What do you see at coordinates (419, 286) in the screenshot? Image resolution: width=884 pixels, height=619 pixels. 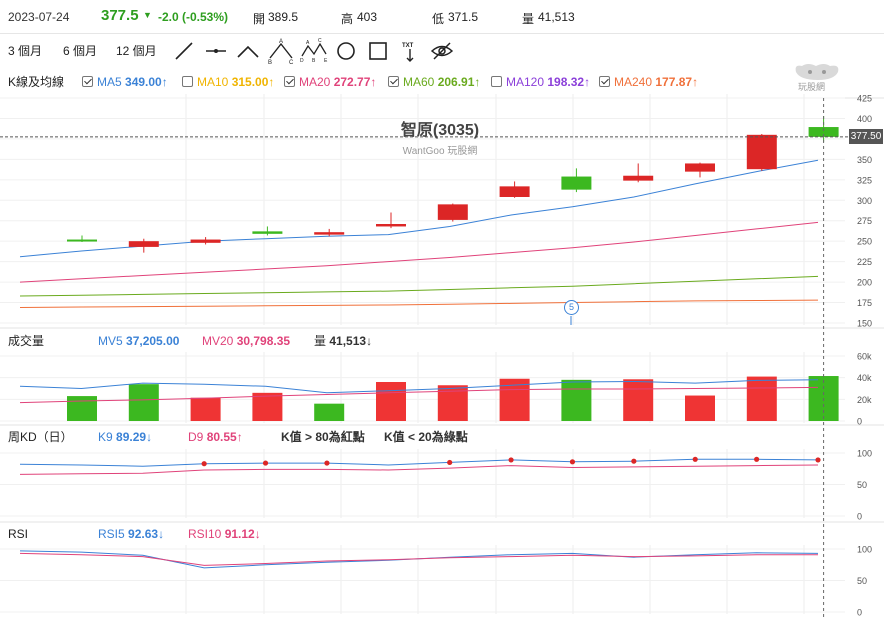 I see `ma60-line` at bounding box center [419, 286].